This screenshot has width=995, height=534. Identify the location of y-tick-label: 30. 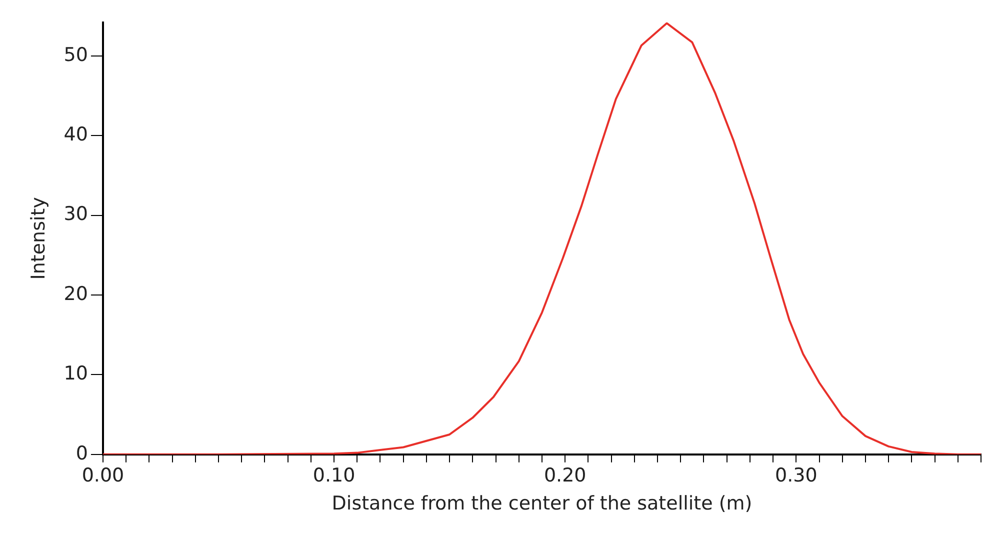
(76, 214).